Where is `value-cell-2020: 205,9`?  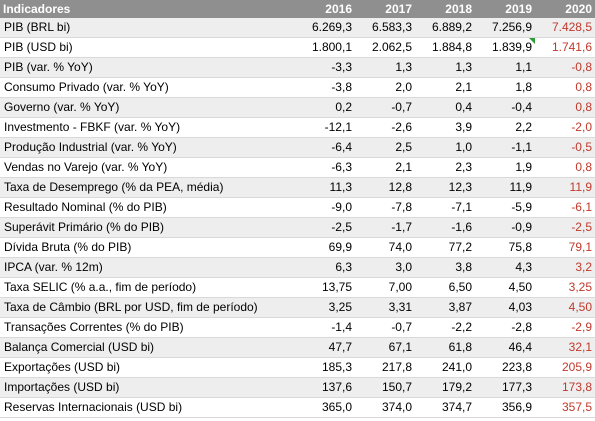
value-cell-2020: 205,9 is located at coordinates (565, 367).